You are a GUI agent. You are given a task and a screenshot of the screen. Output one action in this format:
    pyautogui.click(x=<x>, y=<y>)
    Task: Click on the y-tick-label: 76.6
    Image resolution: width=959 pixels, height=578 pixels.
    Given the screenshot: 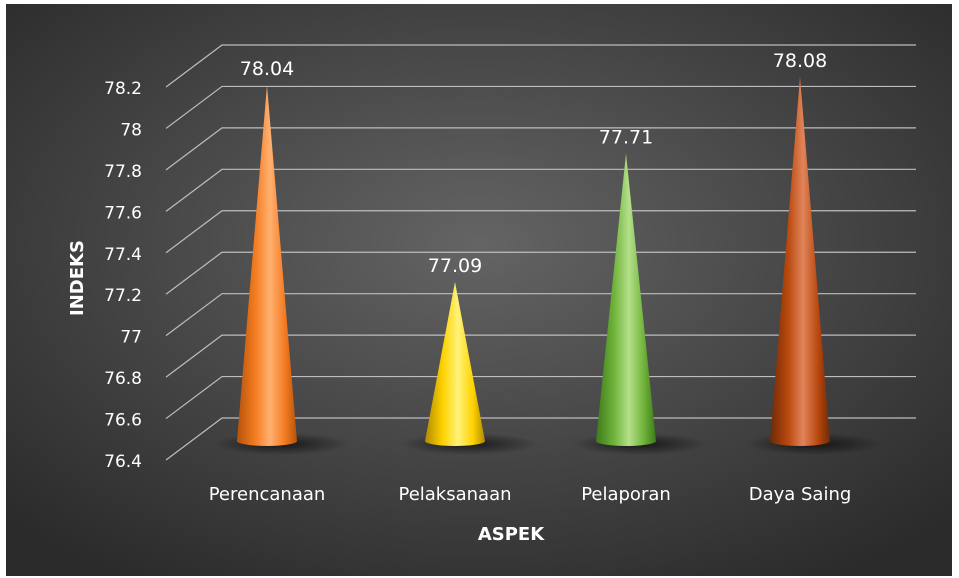 What is the action you would take?
    pyautogui.click(x=123, y=421)
    